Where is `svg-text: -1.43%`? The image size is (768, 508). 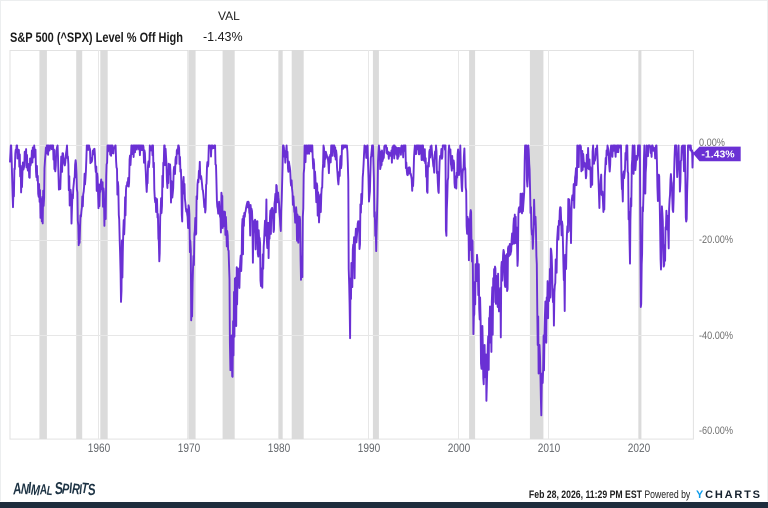 svg-text: -1.43% is located at coordinates (718, 154).